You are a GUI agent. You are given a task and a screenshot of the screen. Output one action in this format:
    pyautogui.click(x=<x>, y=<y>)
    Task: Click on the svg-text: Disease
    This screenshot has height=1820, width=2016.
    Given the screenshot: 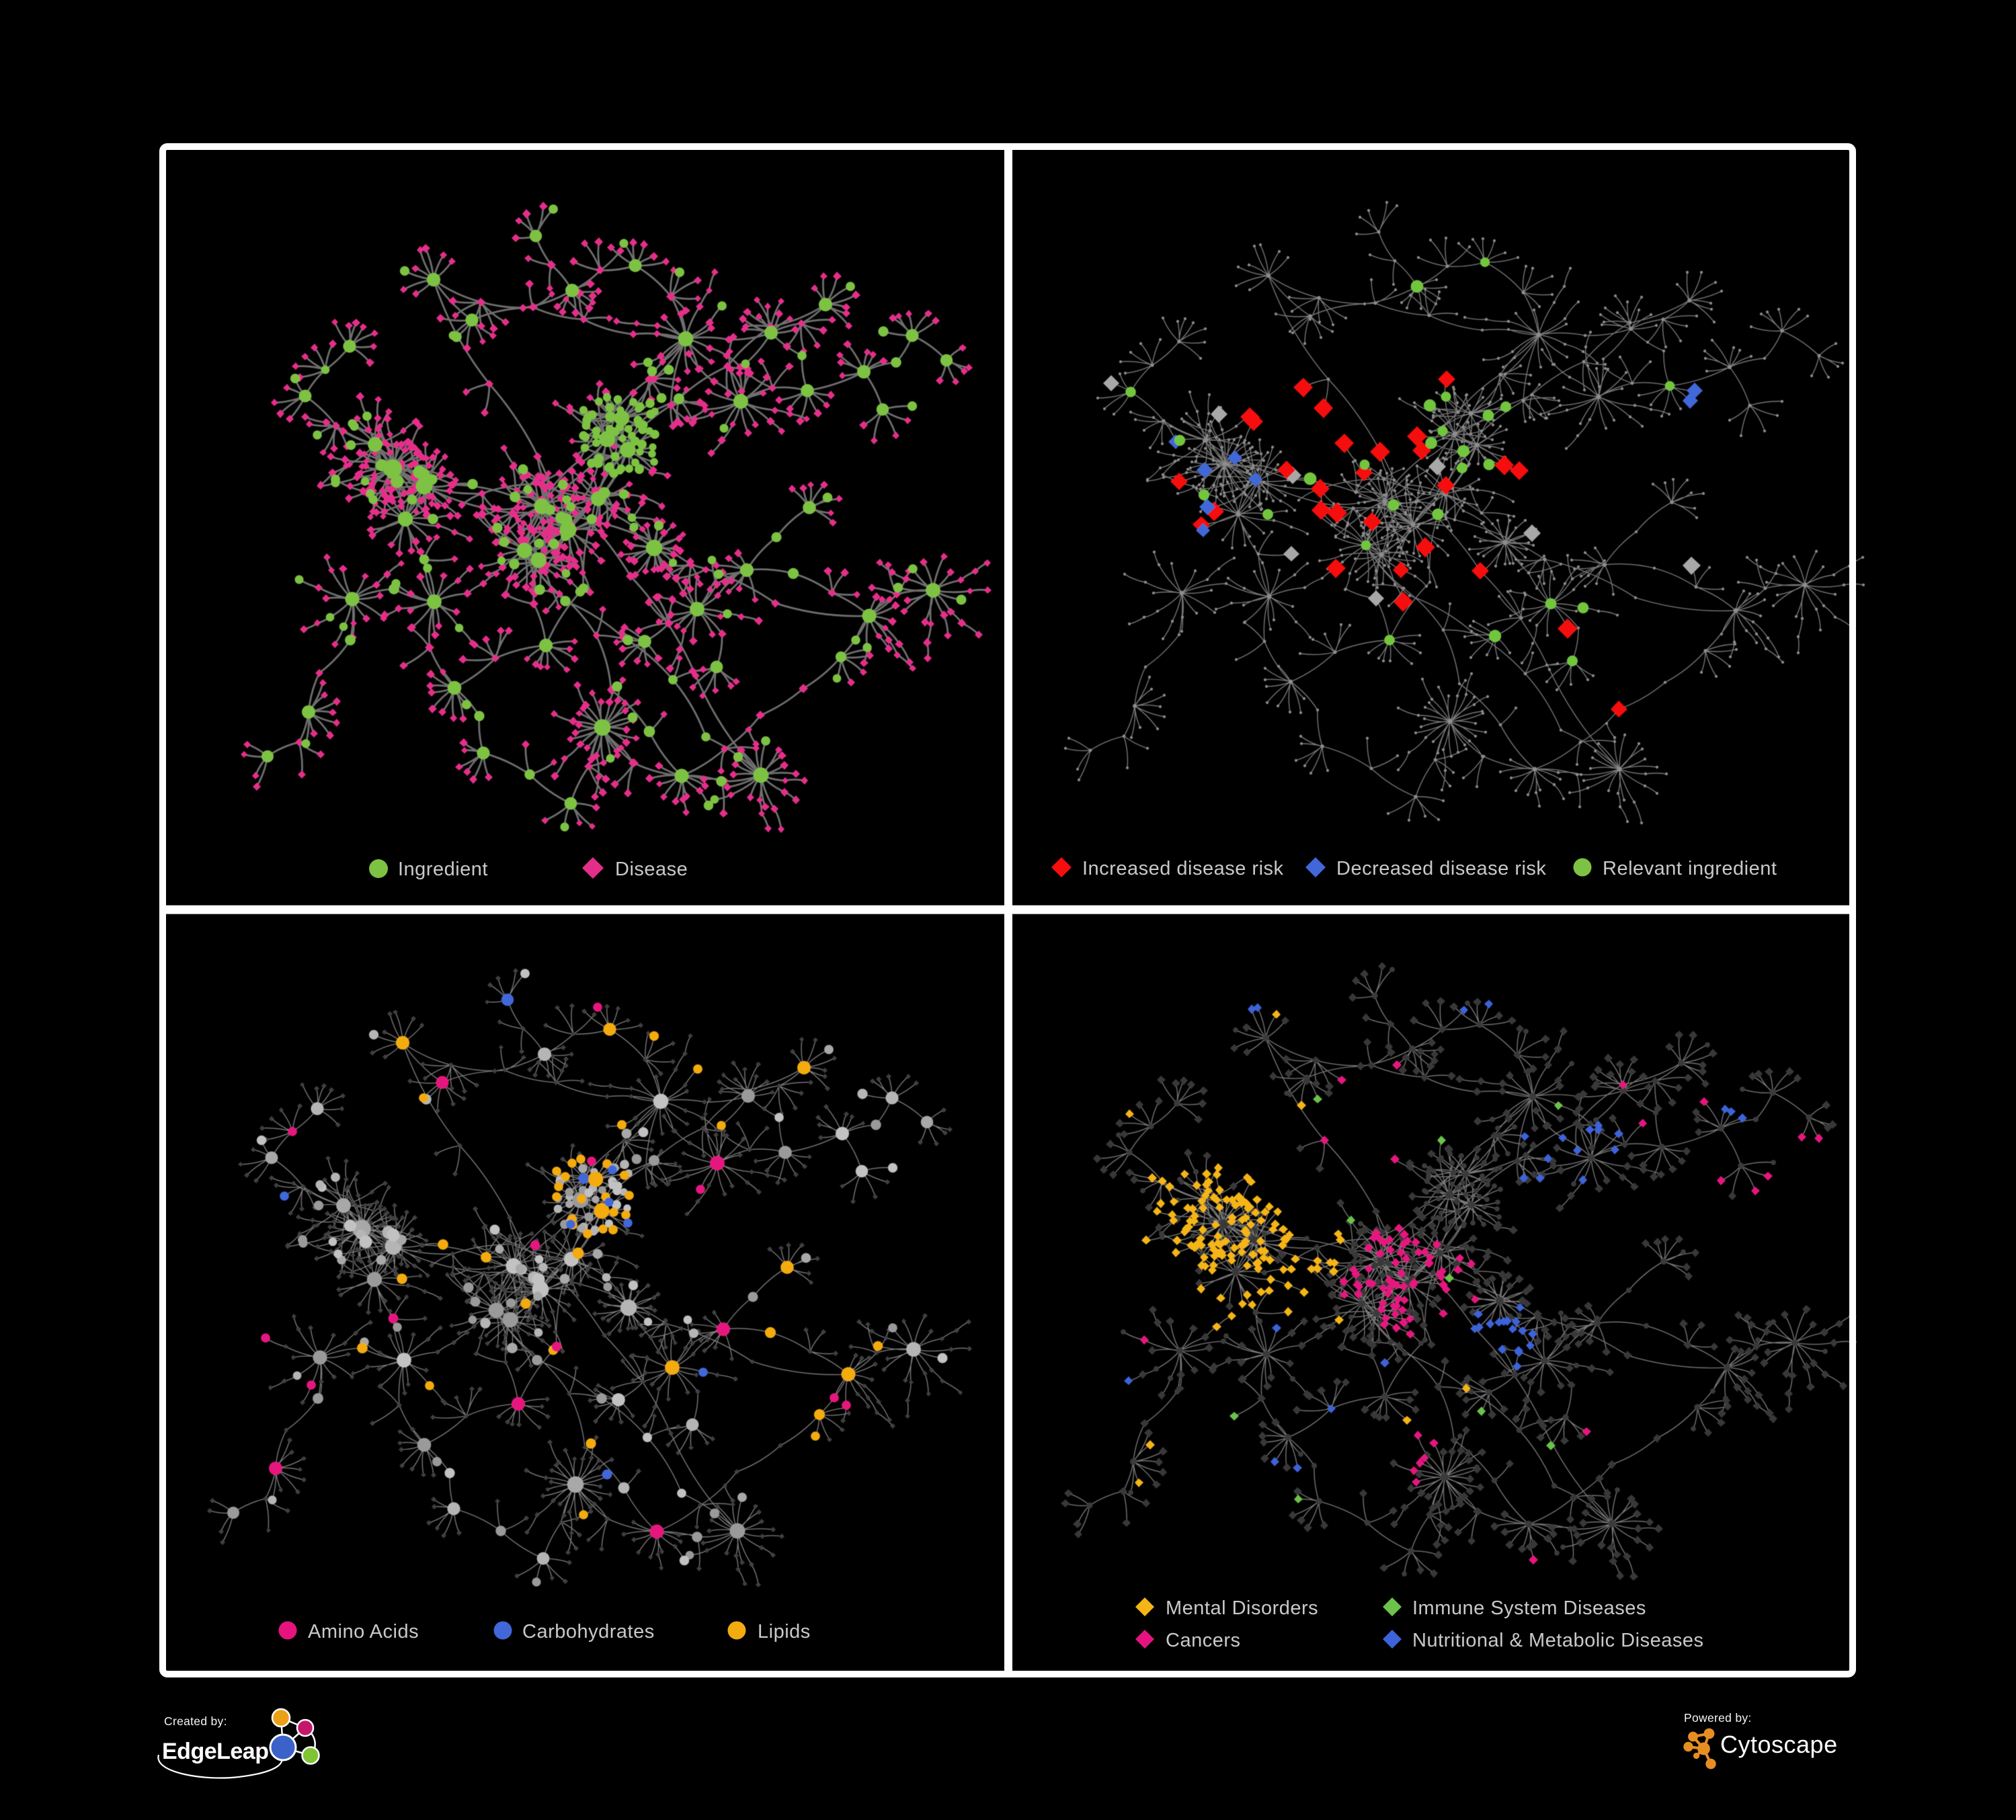 What is the action you would take?
    pyautogui.click(x=651, y=869)
    